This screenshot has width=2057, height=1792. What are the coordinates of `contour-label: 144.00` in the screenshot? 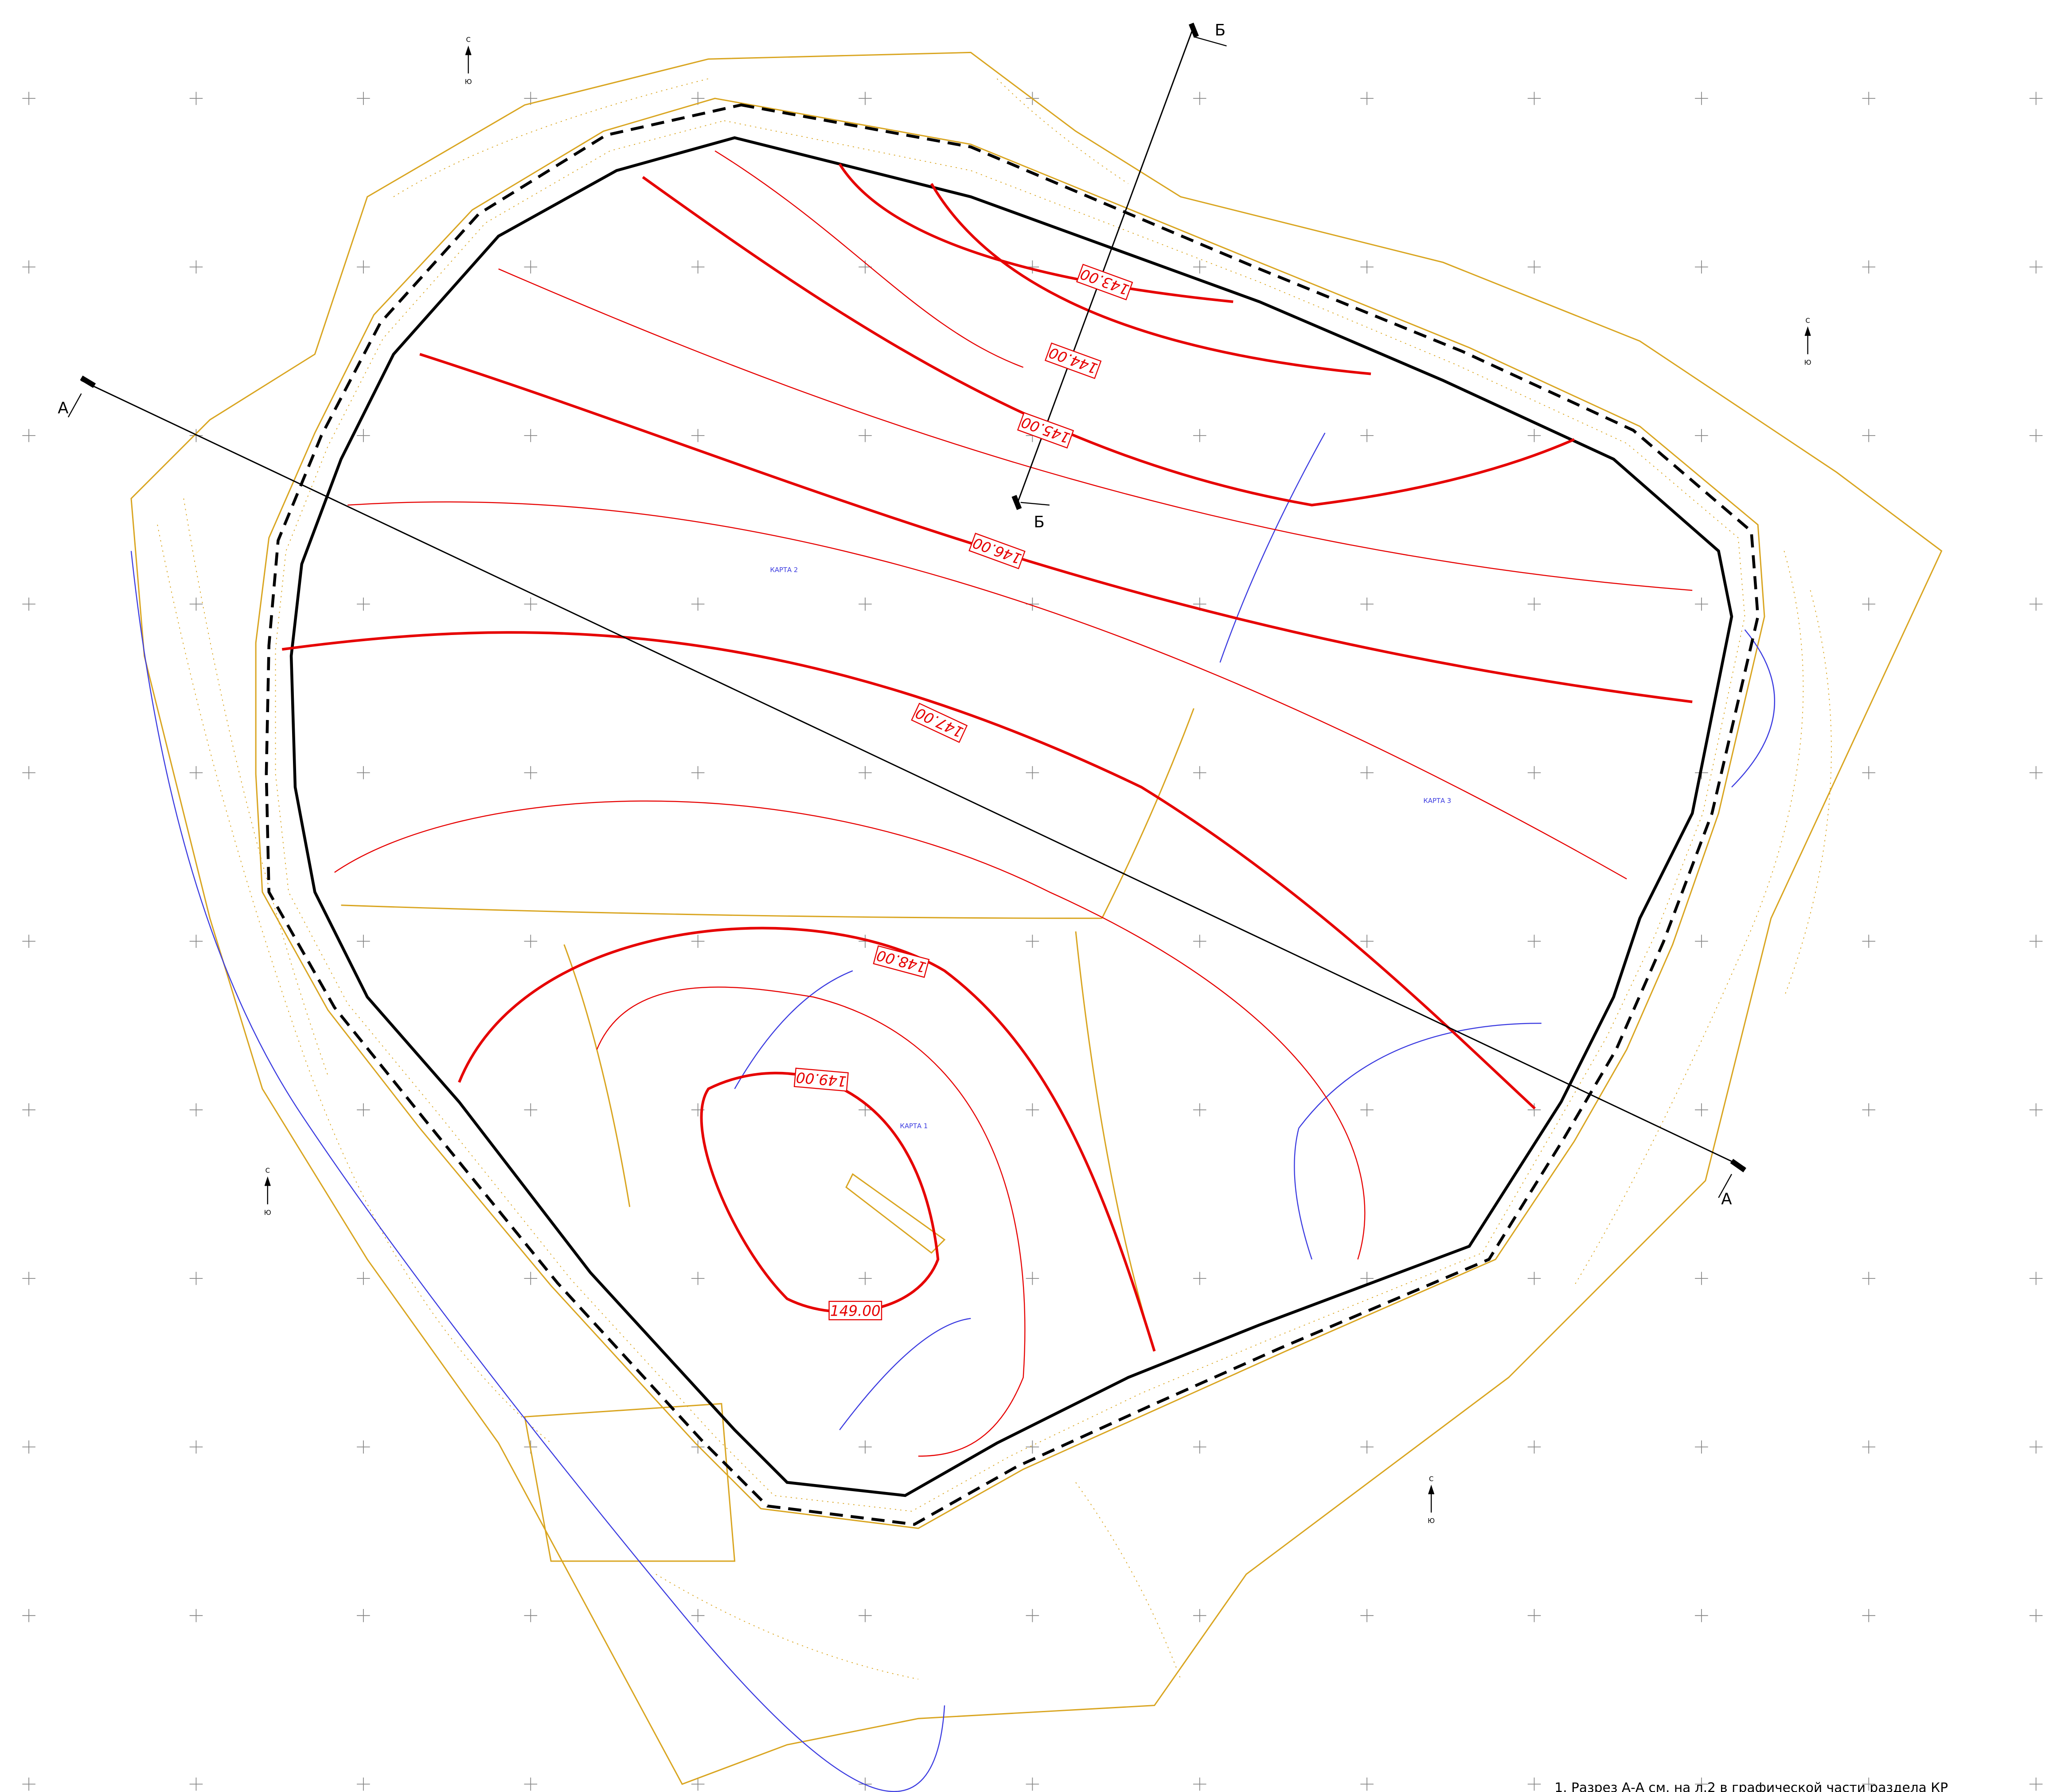 It's located at (1073, 360).